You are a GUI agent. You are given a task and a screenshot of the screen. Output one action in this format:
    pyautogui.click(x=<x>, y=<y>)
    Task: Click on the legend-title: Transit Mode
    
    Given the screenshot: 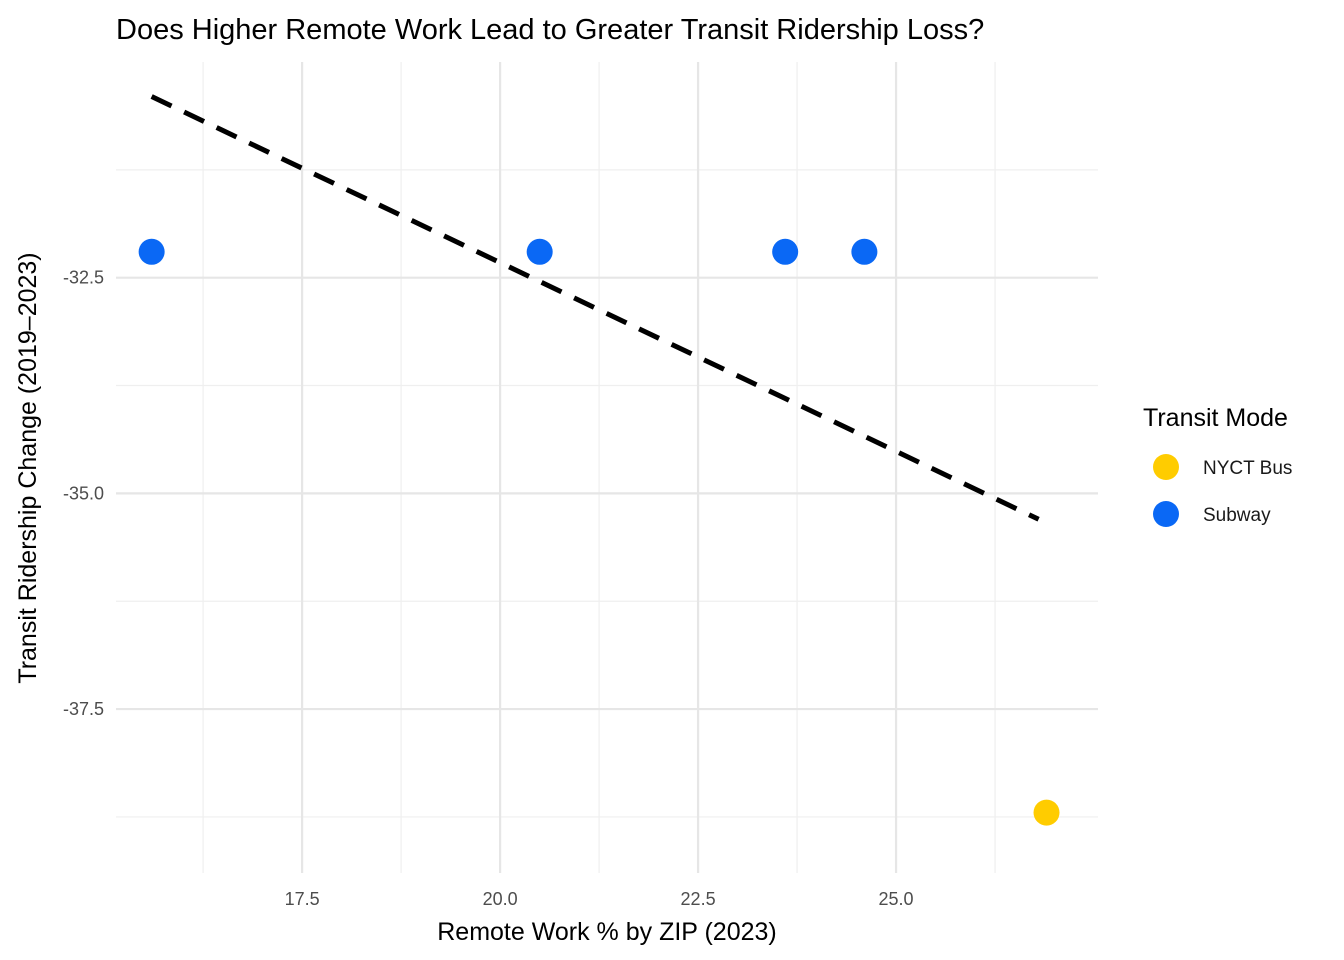 What is the action you would take?
    pyautogui.click(x=1215, y=418)
    